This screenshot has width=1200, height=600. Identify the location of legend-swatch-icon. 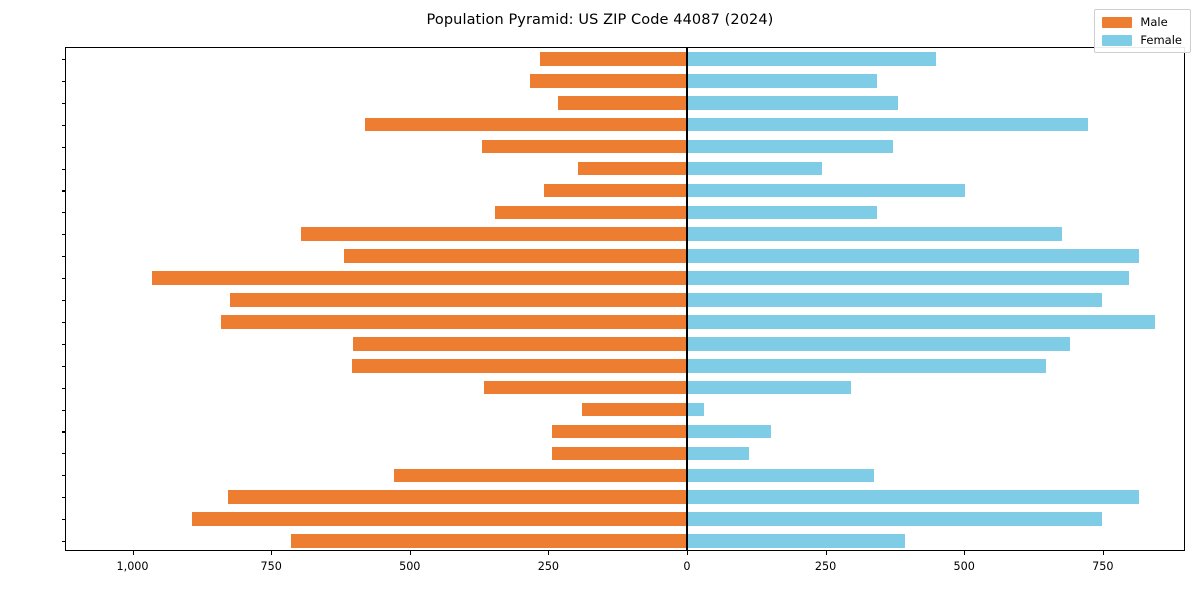
(1117, 22).